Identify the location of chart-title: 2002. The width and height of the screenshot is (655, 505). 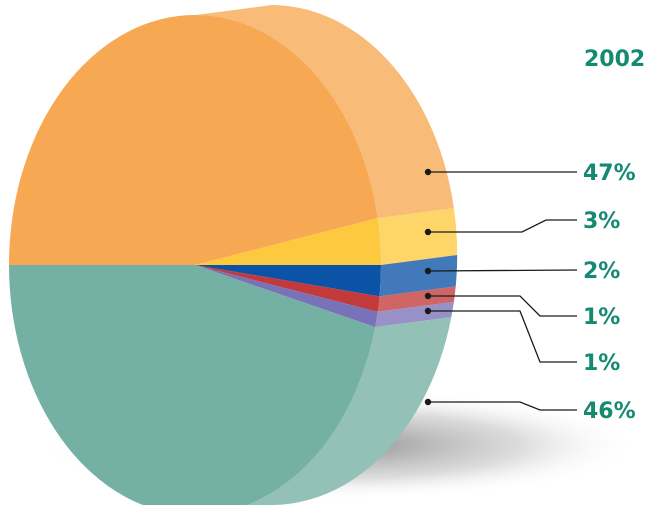
(614, 59).